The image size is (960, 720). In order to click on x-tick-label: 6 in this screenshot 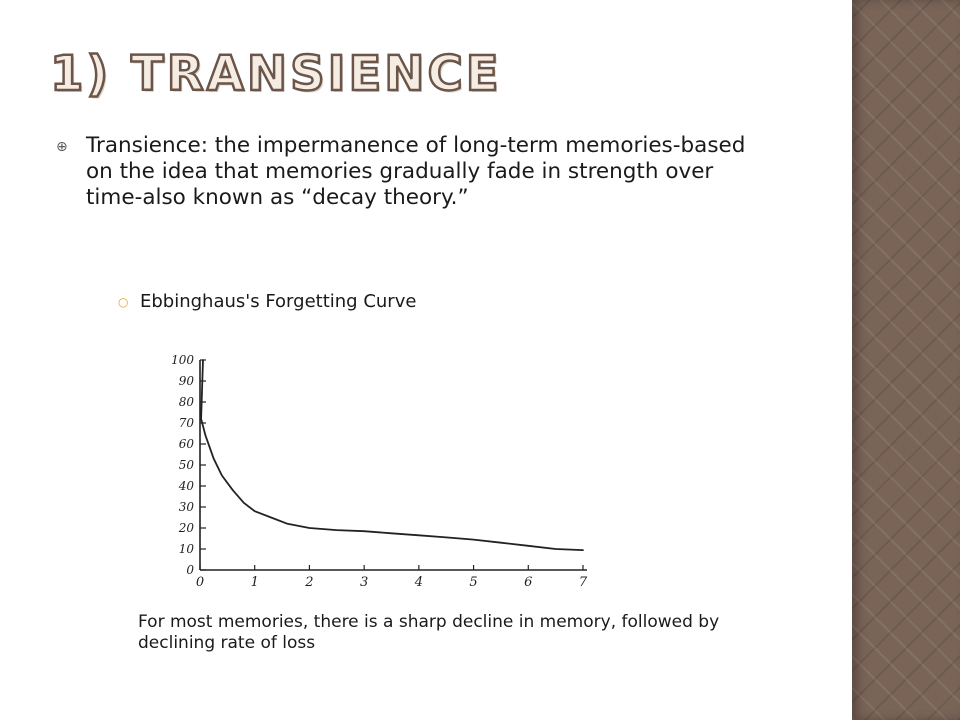, I will do `click(528, 582)`.